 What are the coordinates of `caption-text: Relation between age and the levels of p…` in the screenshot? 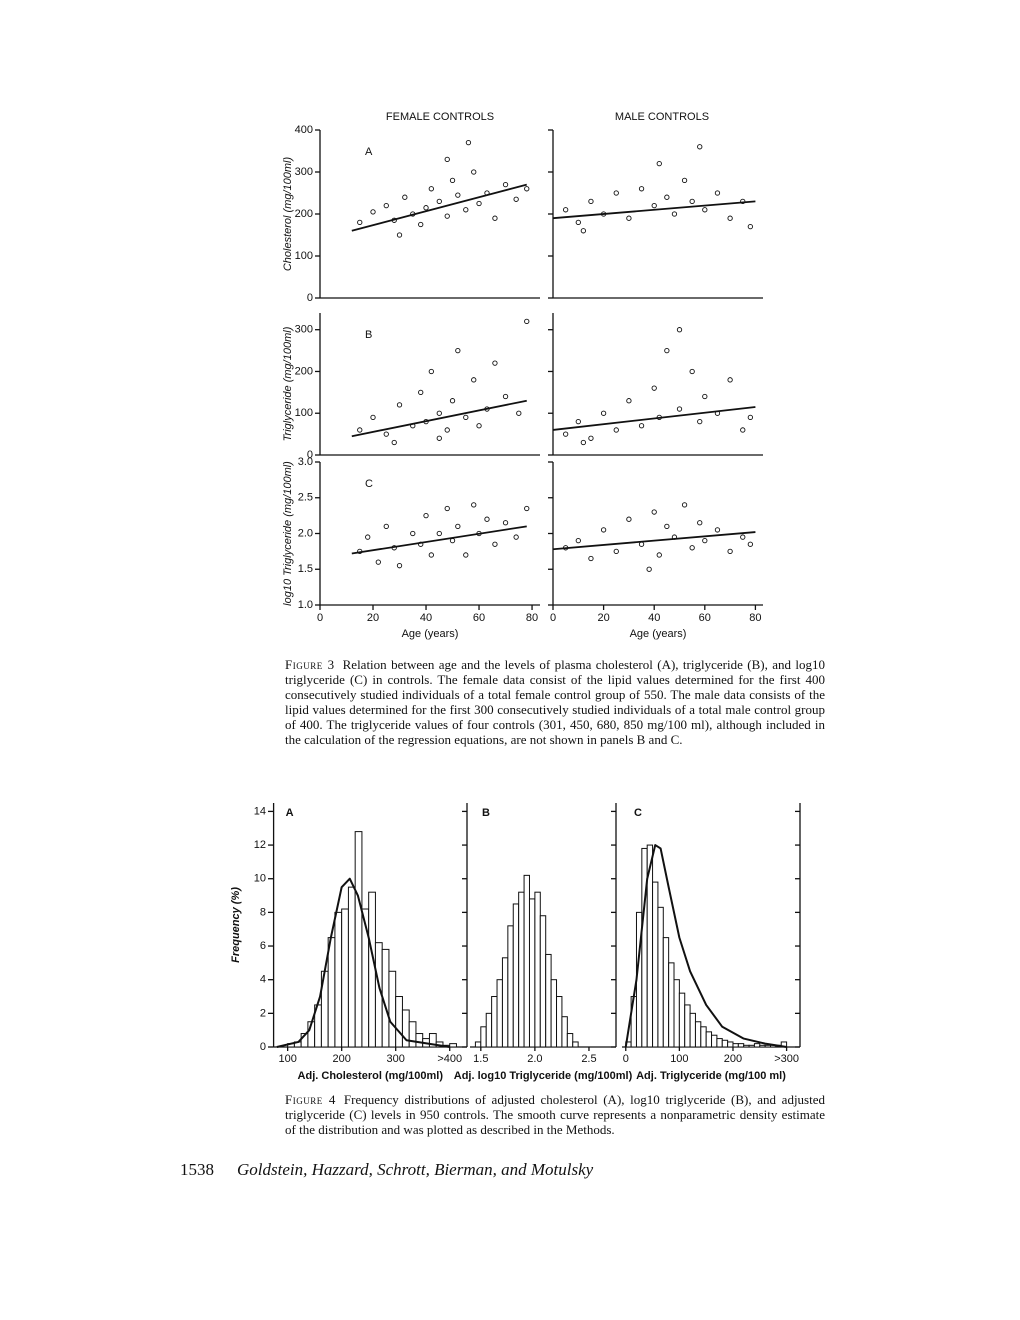 It's located at (555, 702).